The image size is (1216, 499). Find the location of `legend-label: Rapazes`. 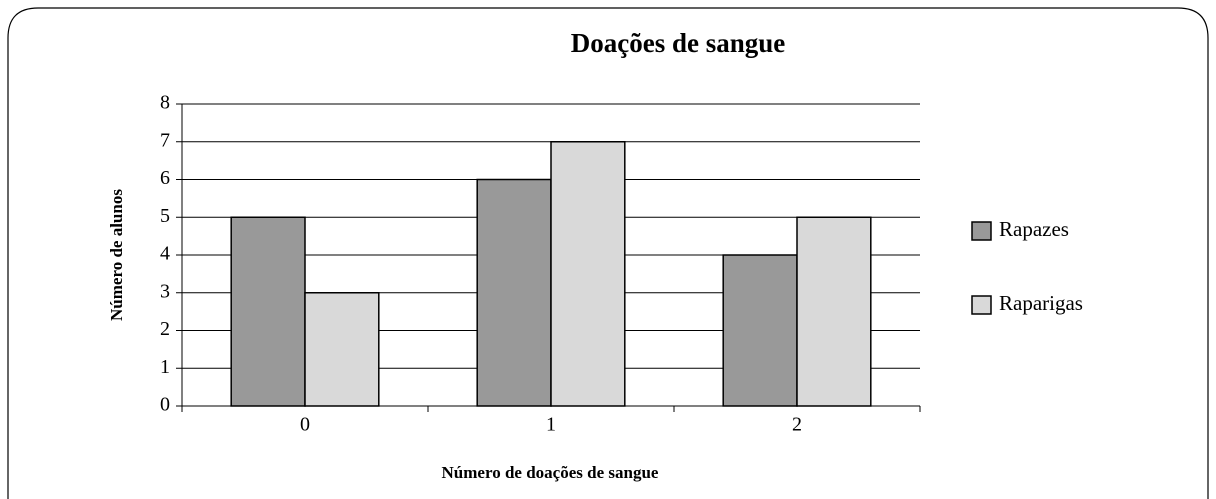

legend-label: Rapazes is located at coordinates (1034, 229).